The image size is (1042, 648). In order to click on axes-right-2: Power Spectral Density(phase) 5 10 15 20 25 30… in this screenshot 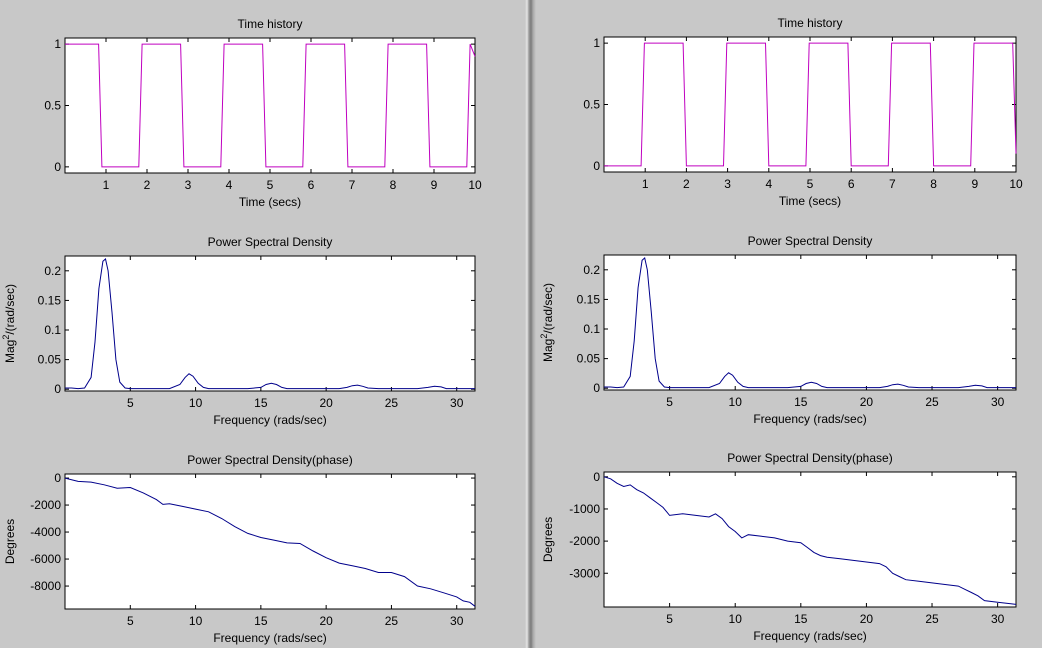, I will do `click(779, 547)`.